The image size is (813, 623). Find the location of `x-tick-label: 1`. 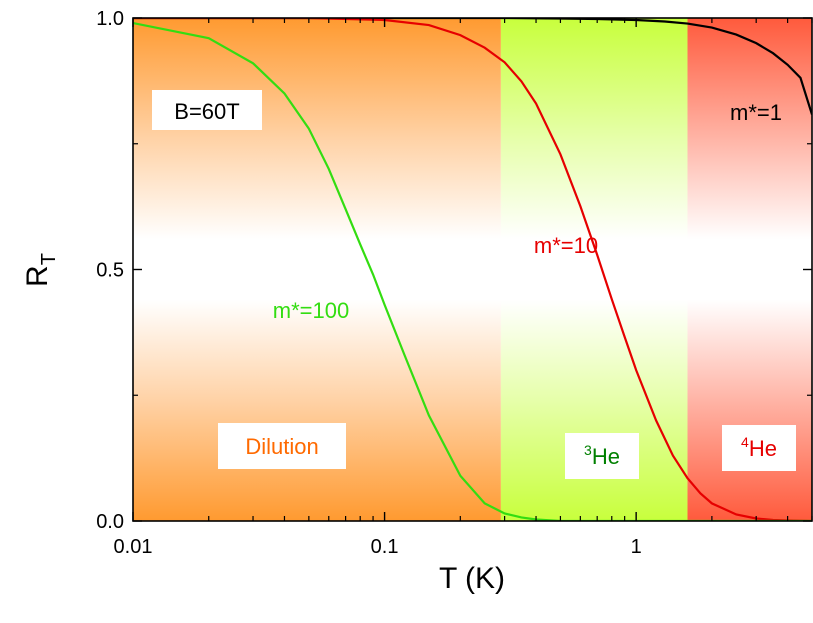

x-tick-label: 1 is located at coordinates (636, 547).